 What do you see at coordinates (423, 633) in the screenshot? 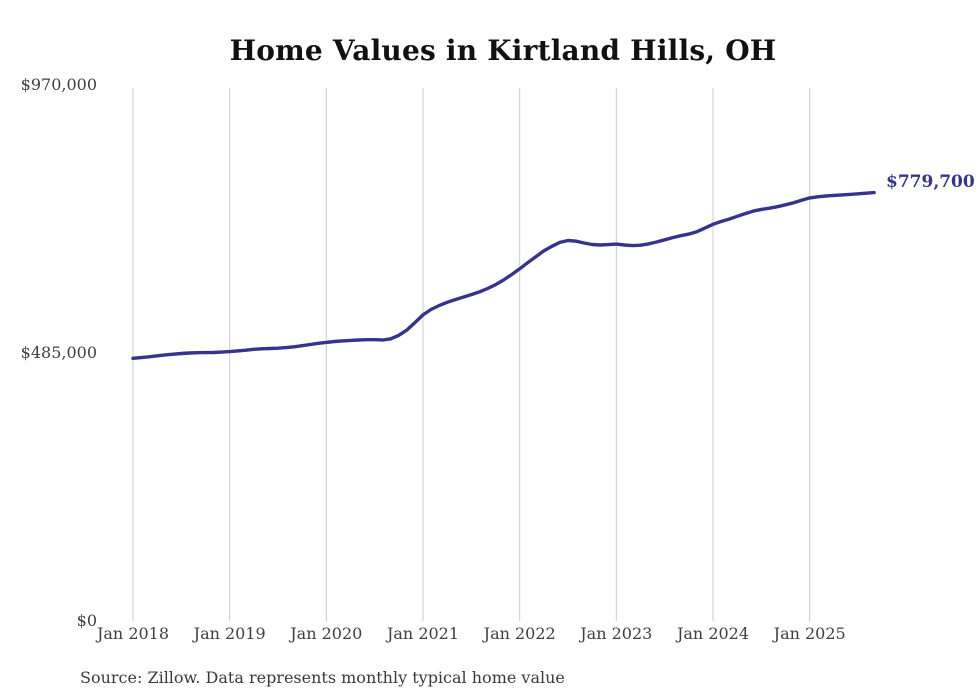
I see `x-axis-tick-label: Jan 2021` at bounding box center [423, 633].